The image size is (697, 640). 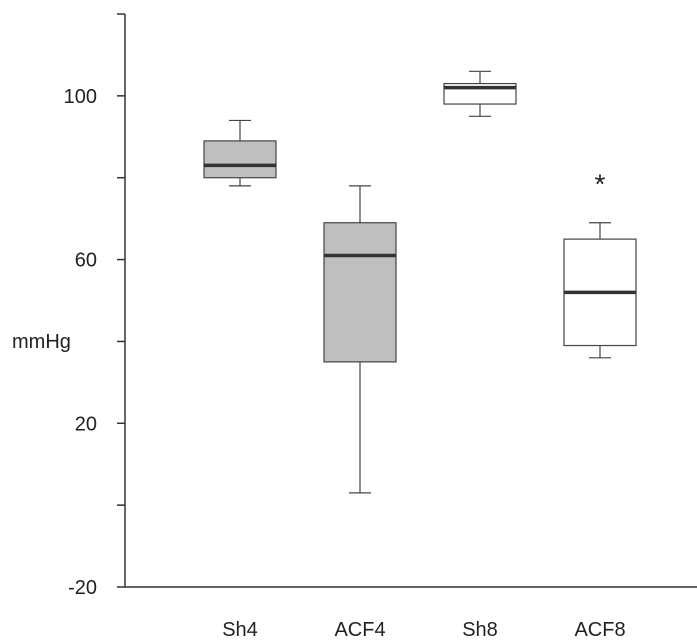 I want to click on box-acf4, so click(x=360, y=339).